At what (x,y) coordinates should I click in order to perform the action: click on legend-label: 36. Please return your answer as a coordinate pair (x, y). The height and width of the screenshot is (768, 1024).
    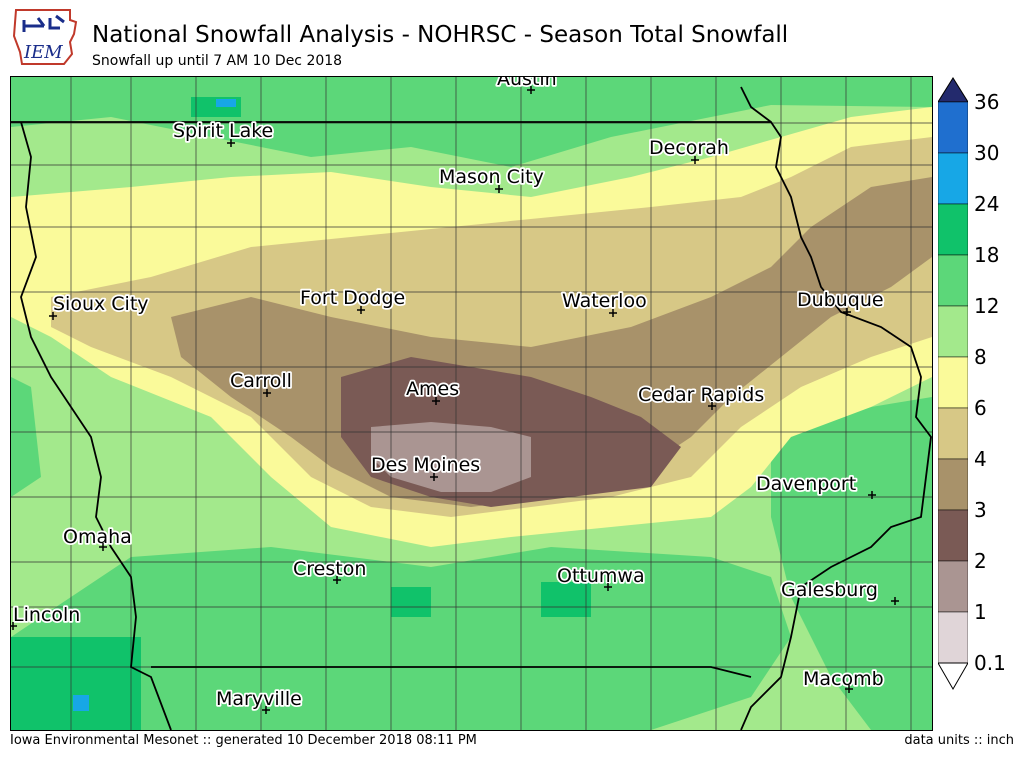
    Looking at the image, I should click on (987, 102).